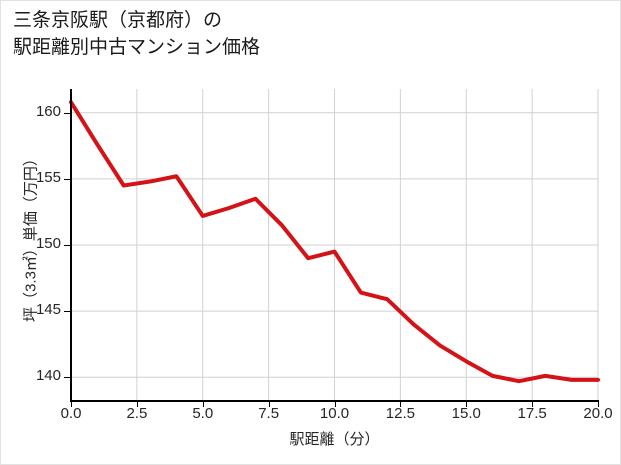 This screenshot has width=621, height=465. What do you see at coordinates (48, 111) in the screenshot?
I see `y-tick-label: 160` at bounding box center [48, 111].